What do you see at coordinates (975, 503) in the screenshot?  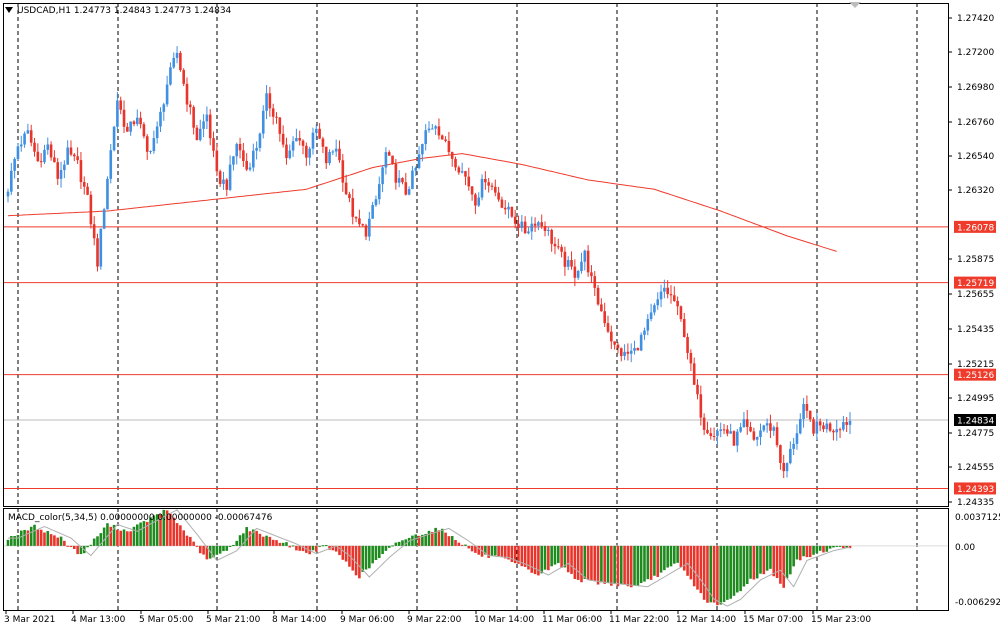 I see `price-tick-label: 1.24335` at bounding box center [975, 503].